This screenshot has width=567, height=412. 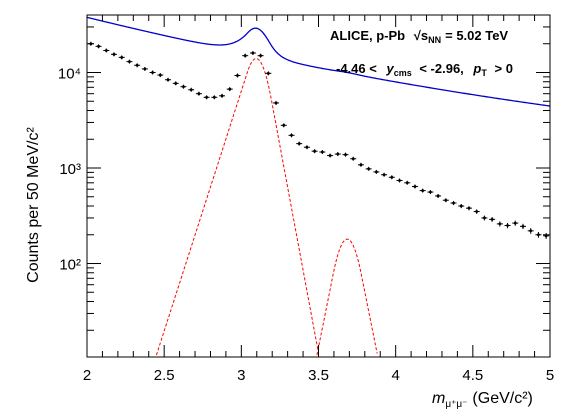 What do you see at coordinates (70, 265) in the screenshot?
I see `y-tick-label: 10²` at bounding box center [70, 265].